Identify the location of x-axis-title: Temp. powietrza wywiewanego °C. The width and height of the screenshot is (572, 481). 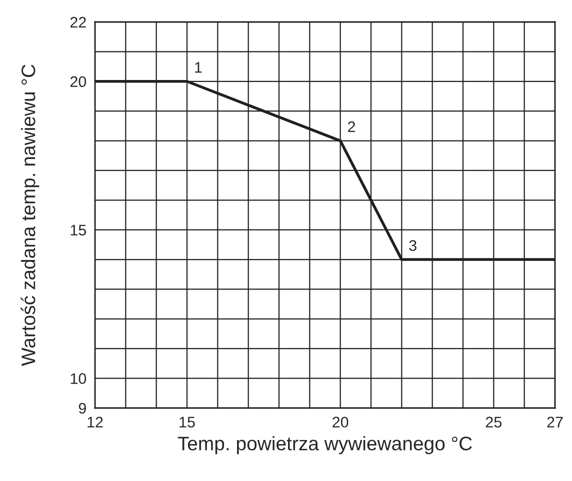
(325, 445).